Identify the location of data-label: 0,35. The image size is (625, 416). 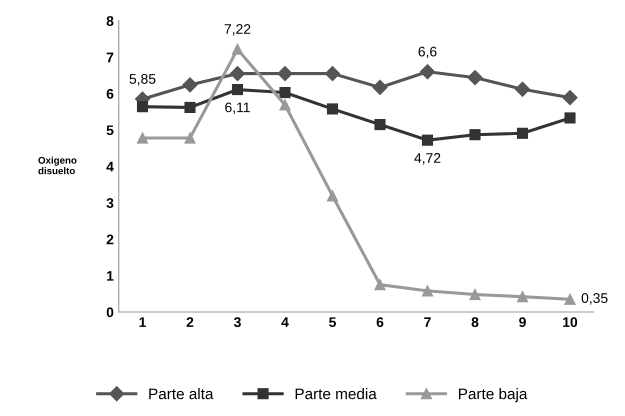
(595, 299).